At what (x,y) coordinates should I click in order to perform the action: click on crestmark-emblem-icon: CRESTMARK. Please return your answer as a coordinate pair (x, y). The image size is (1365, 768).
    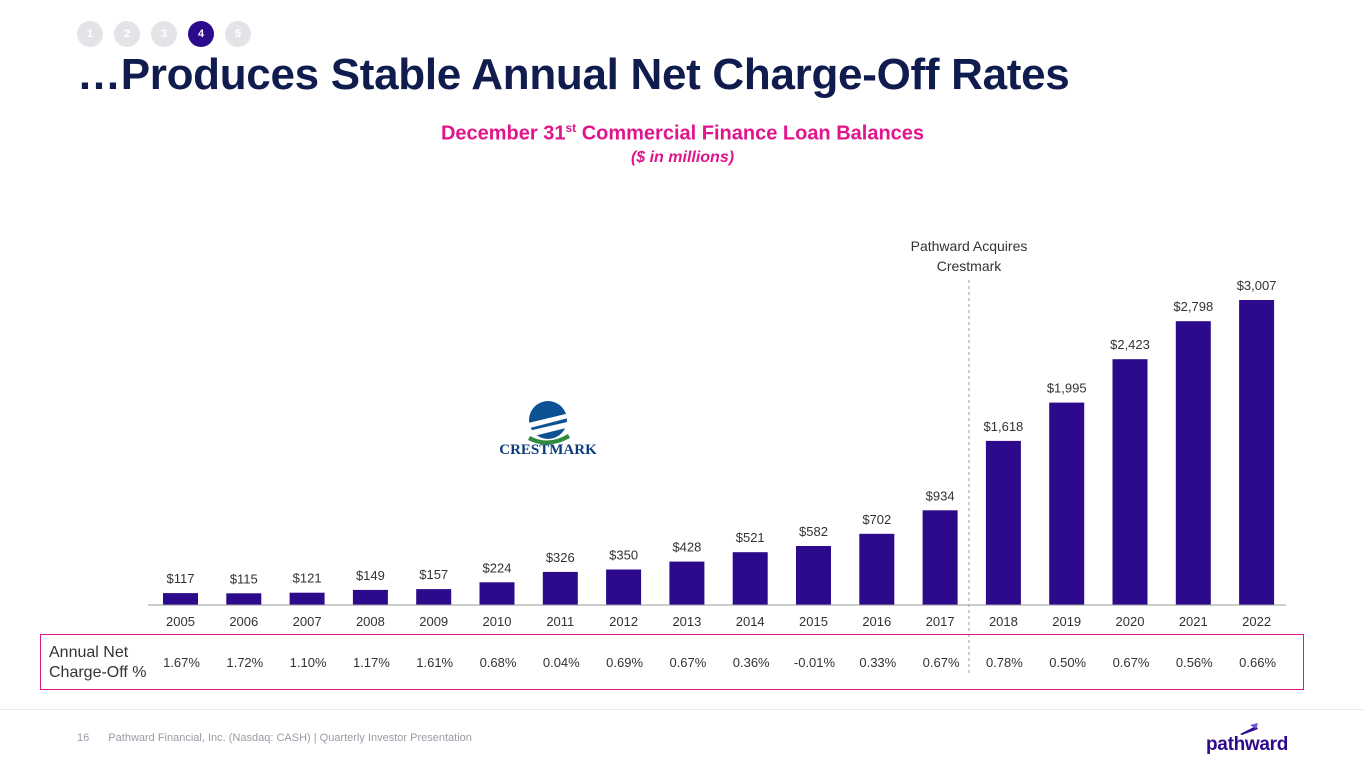
    Looking at the image, I should click on (548, 429).